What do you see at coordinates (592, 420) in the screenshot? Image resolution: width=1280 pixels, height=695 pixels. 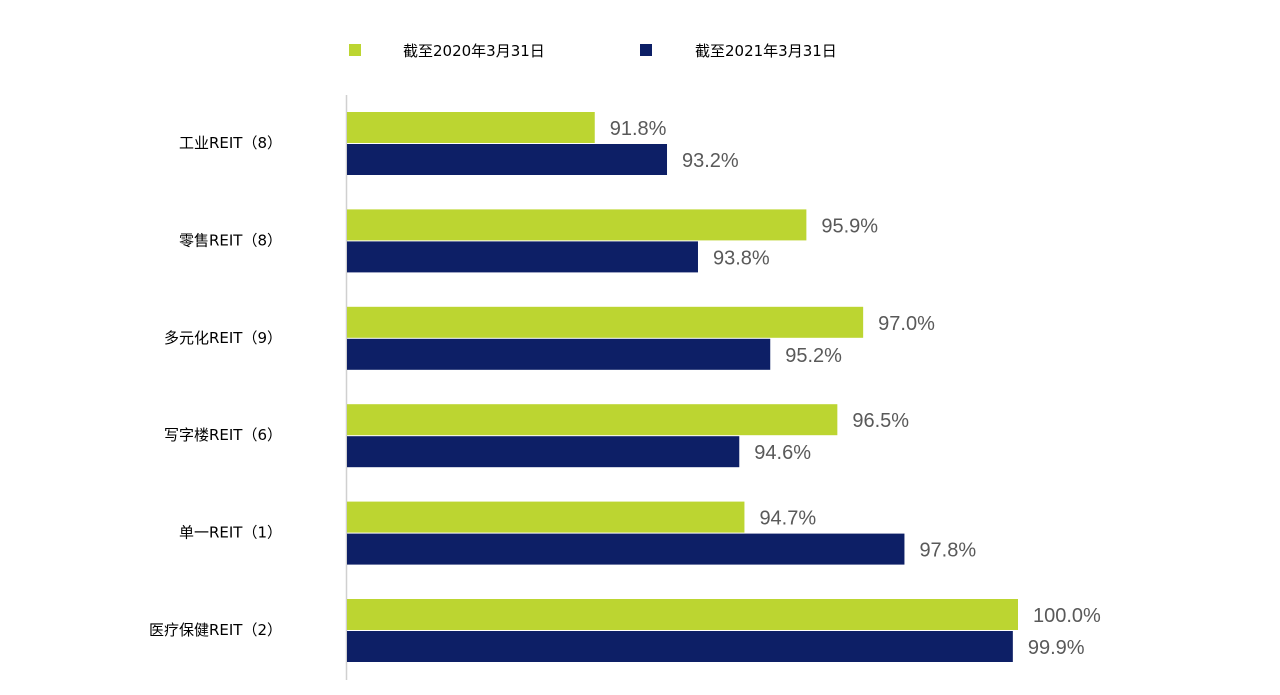 I see `bar-office-2020` at bounding box center [592, 420].